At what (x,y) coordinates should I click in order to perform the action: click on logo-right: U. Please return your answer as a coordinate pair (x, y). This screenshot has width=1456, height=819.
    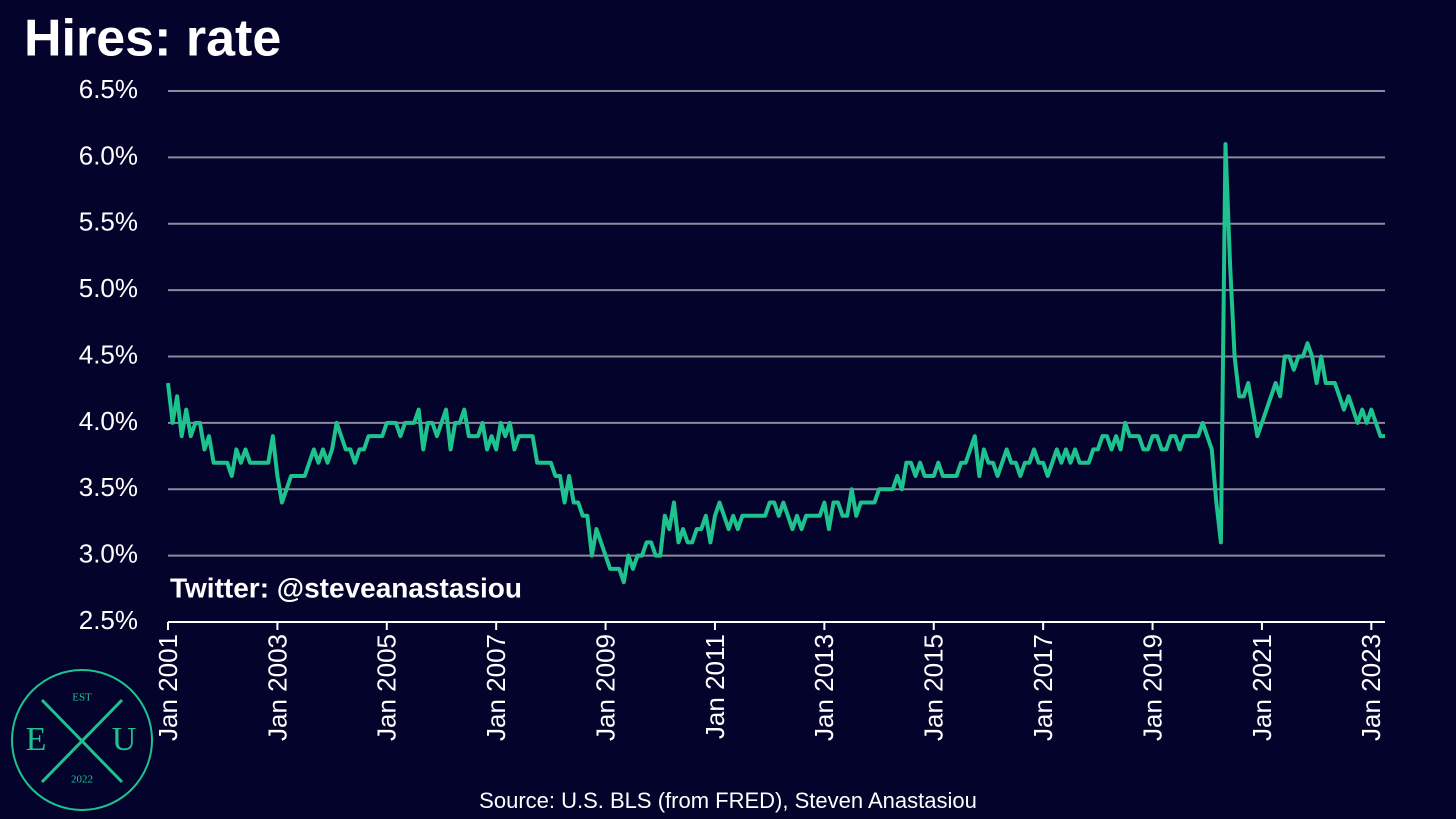
    Looking at the image, I should click on (124, 739).